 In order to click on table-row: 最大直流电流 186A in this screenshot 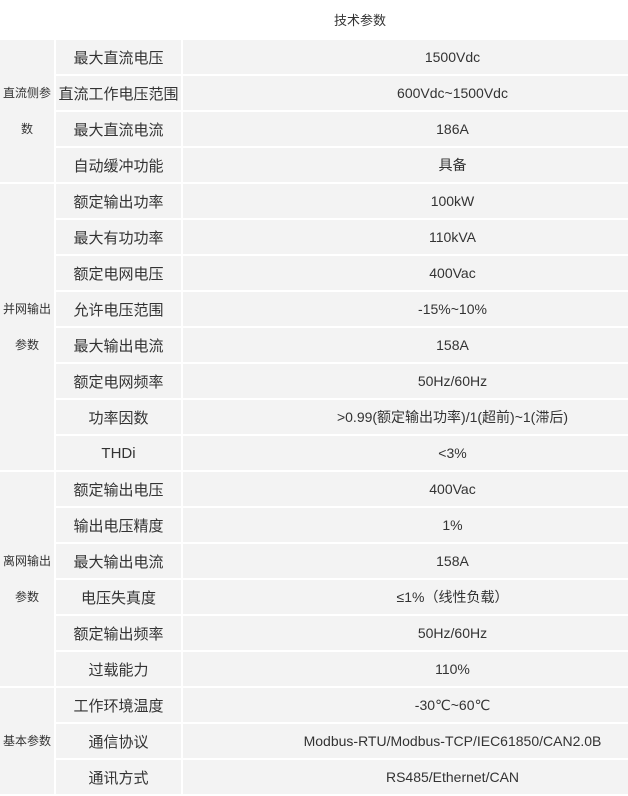, I will do `click(342, 129)`.